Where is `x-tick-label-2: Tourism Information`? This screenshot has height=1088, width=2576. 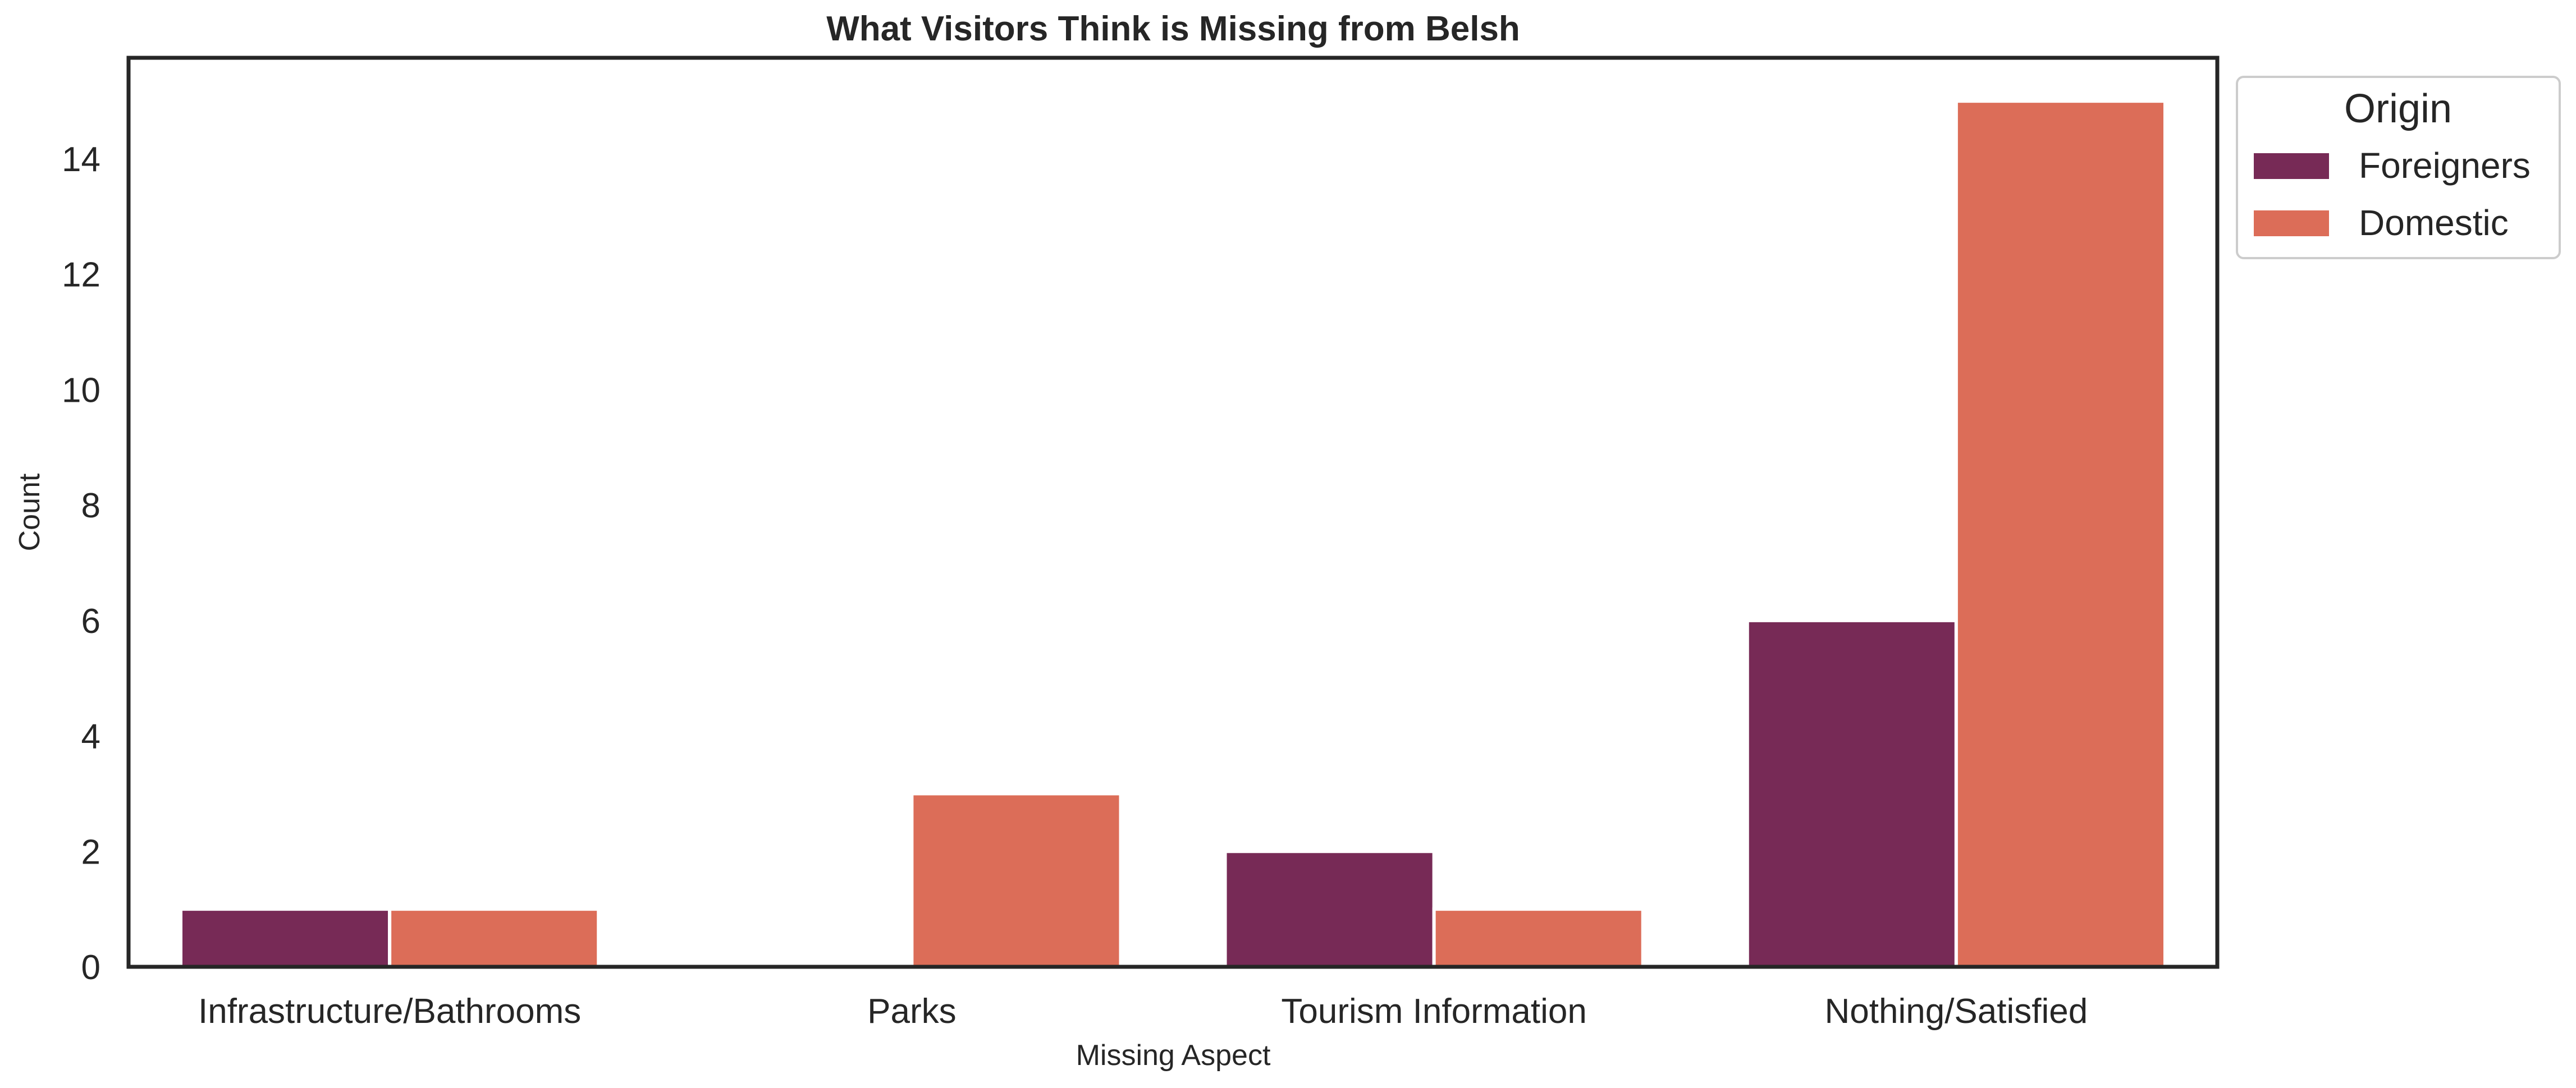 x-tick-label-2: Tourism Information is located at coordinates (1433, 1011).